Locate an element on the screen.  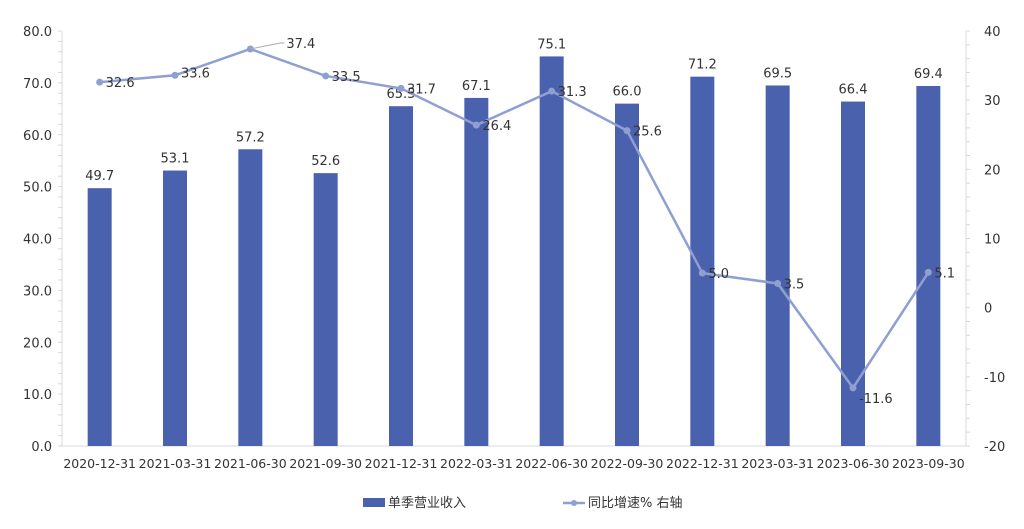
right-tick-label: 30 is located at coordinates (992, 101).